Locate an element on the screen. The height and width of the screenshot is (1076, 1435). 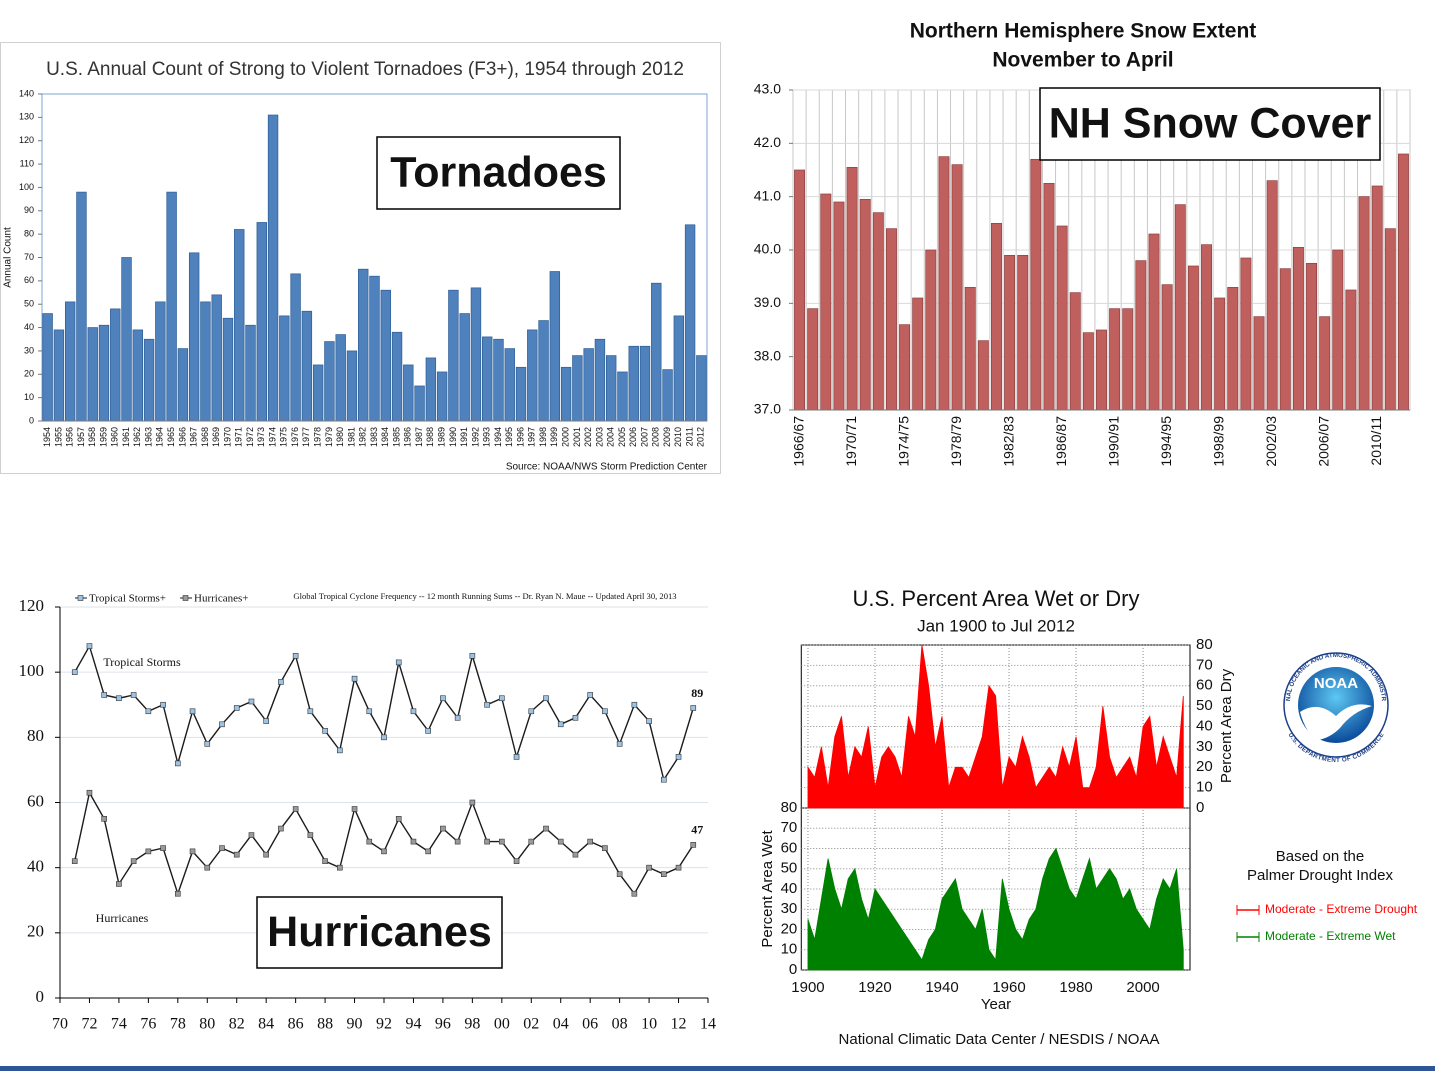
x-tick-label: 1972 is located at coordinates (250, 437).